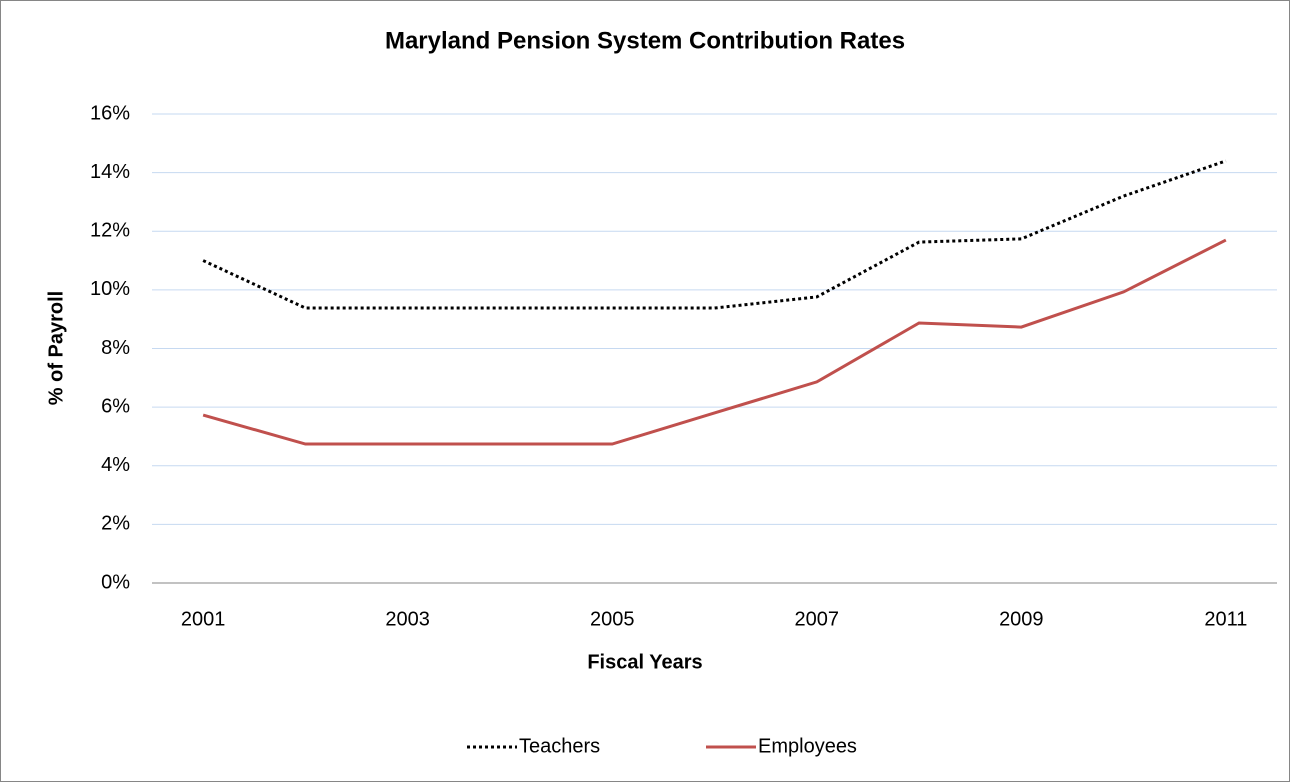 The image size is (1291, 783). What do you see at coordinates (407, 619) in the screenshot?
I see `x-tick-label: 2003` at bounding box center [407, 619].